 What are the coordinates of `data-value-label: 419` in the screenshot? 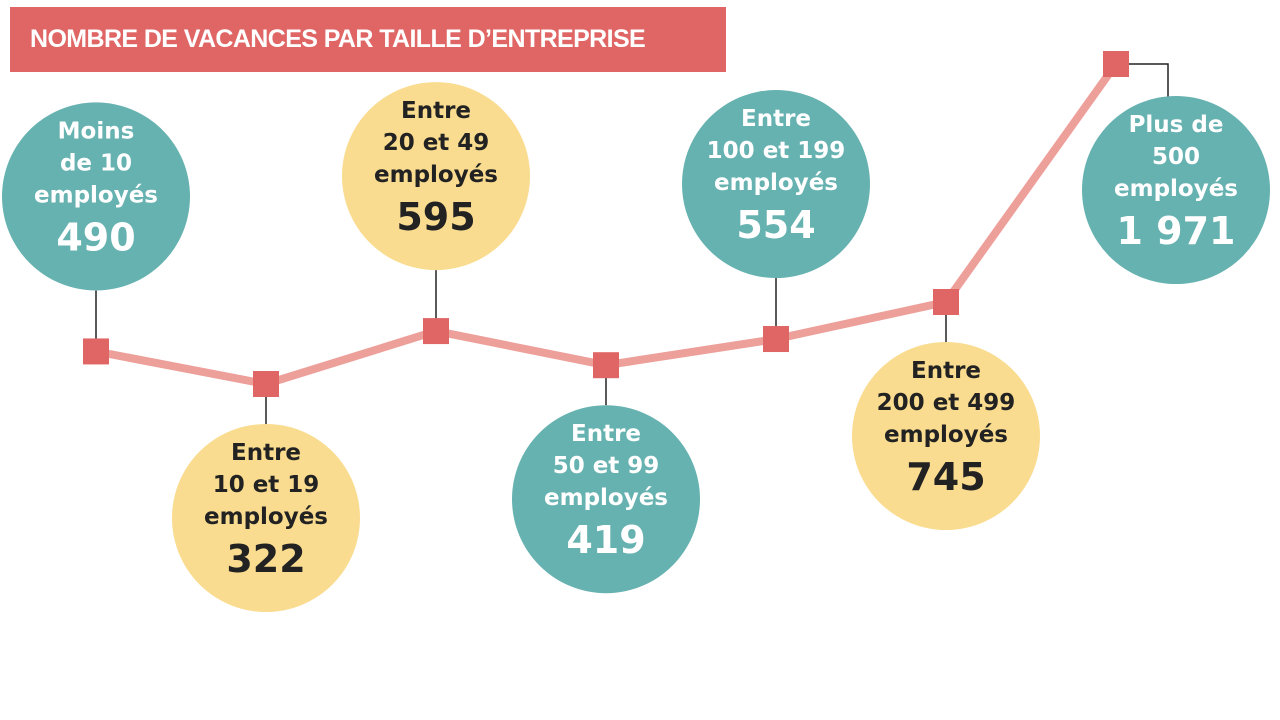 It's located at (605, 540).